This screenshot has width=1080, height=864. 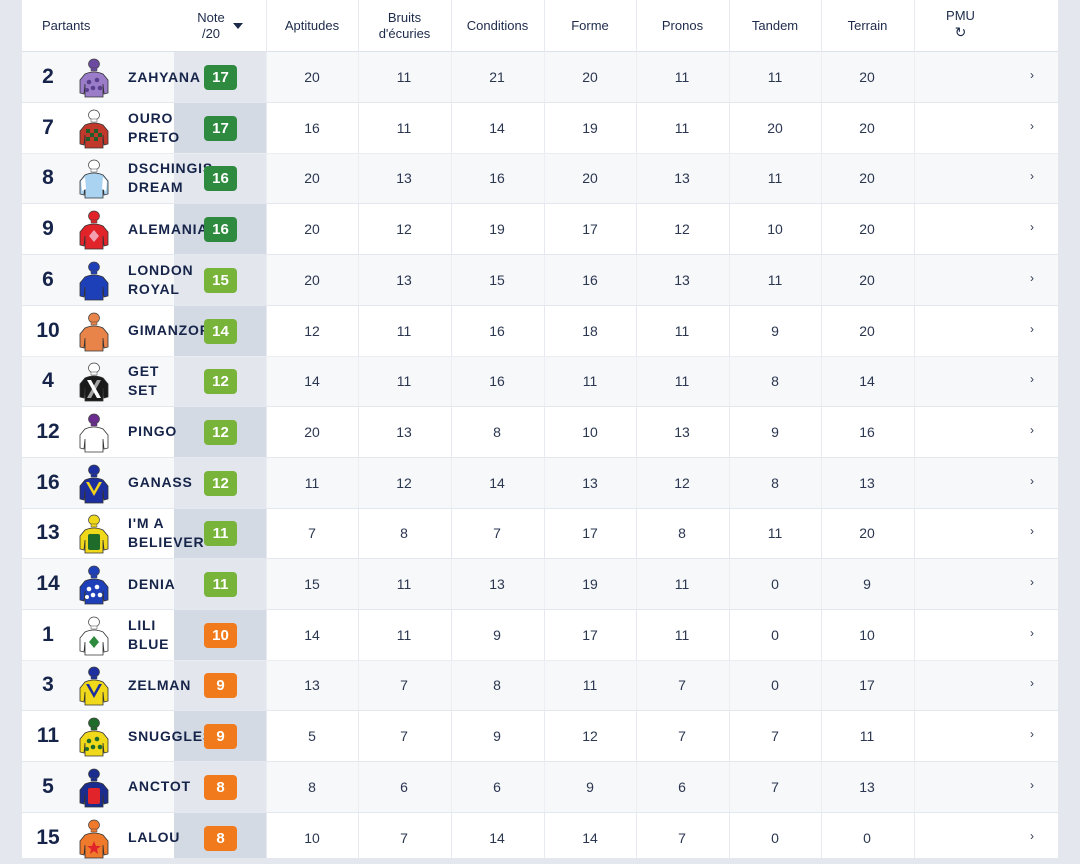 What do you see at coordinates (159, 786) in the screenshot?
I see `horse-name: ANCTOT` at bounding box center [159, 786].